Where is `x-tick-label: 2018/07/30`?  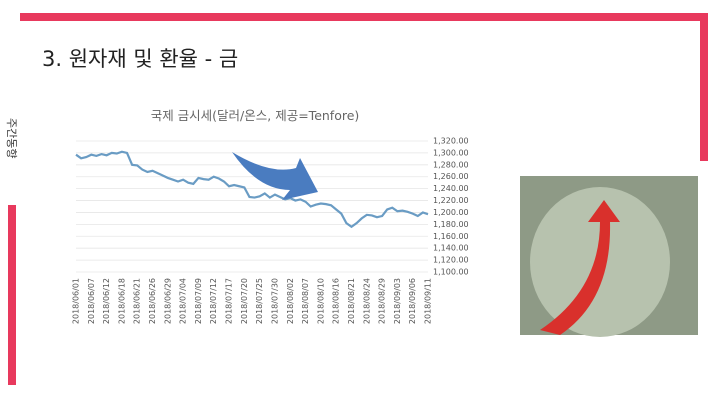 x-tick-label: 2018/07/30 is located at coordinates (274, 301).